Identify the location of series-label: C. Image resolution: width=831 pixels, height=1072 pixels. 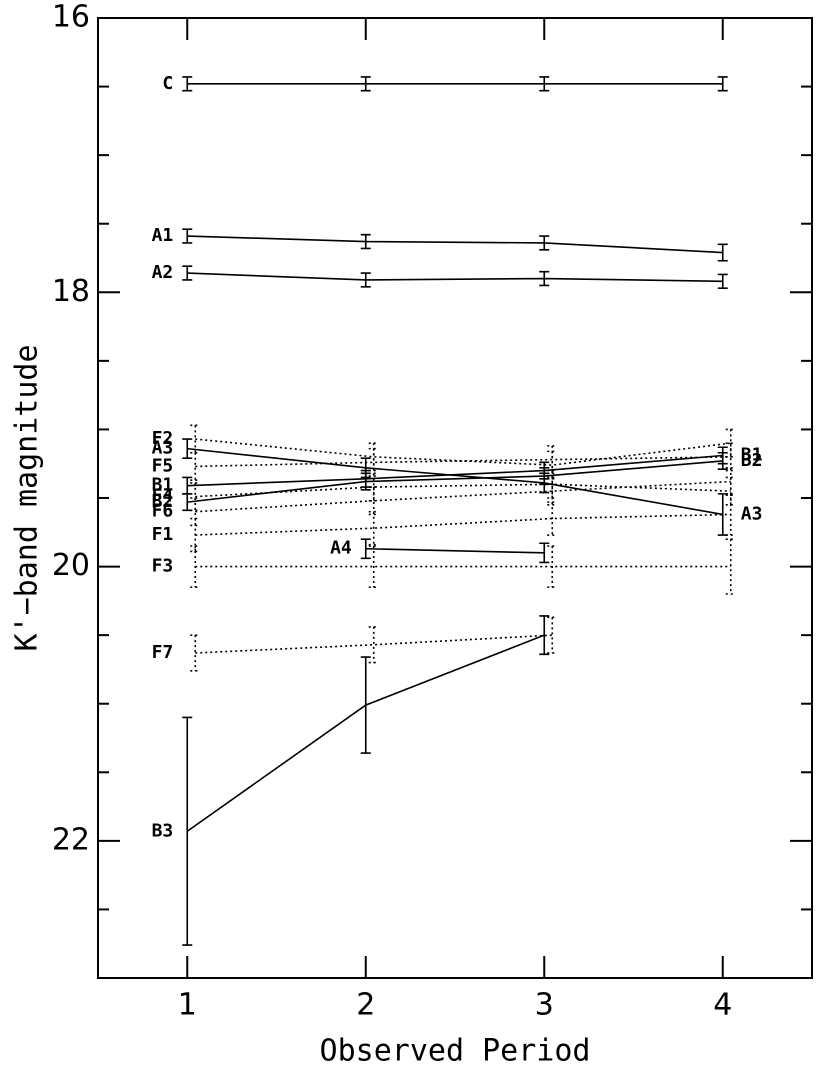
(167, 83).